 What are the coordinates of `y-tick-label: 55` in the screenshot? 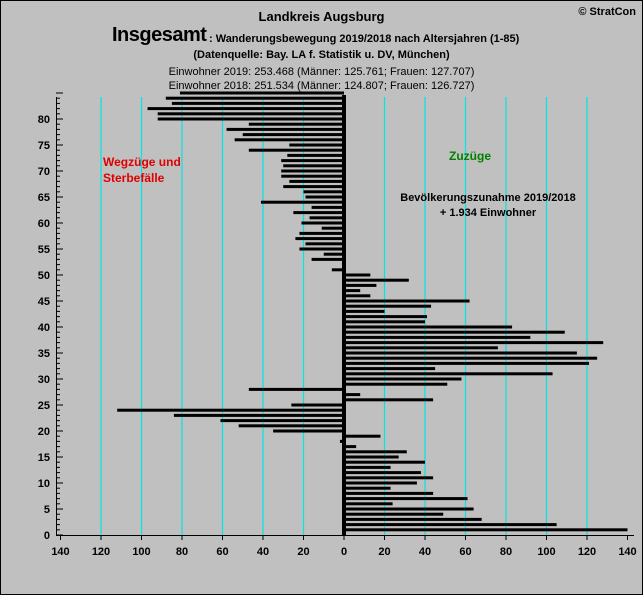 It's located at (44, 250).